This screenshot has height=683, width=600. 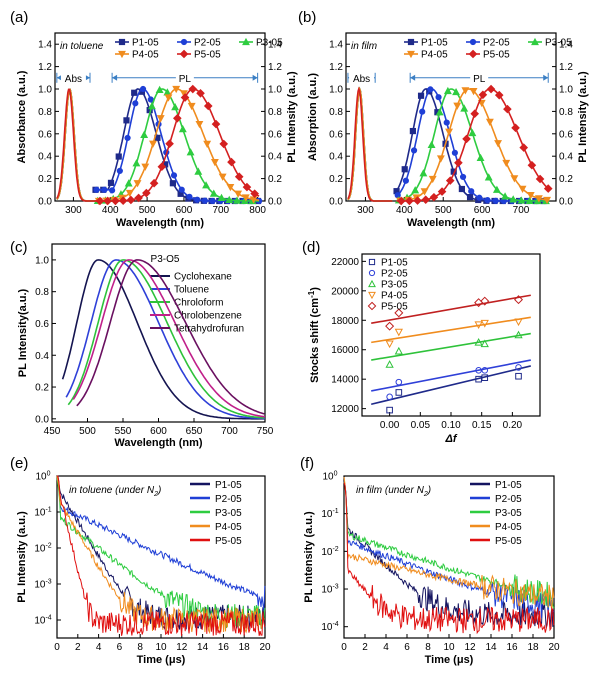 I want to click on x-tick-label-part: 16, so click(x=512, y=647).